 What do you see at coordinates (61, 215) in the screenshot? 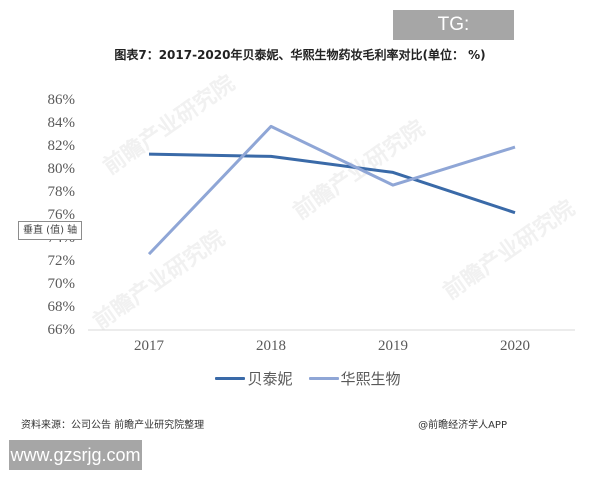
I see `y-tick-label: 76%` at bounding box center [61, 215].